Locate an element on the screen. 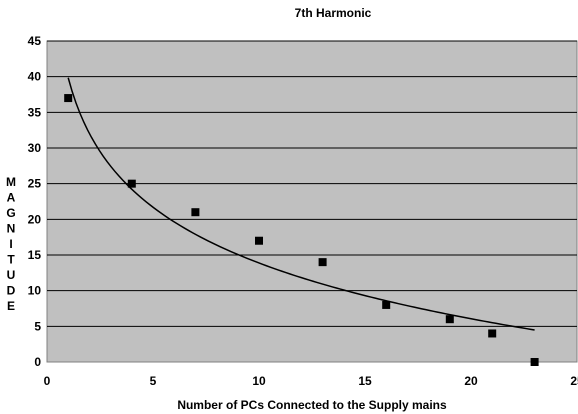  y-tick-label: 20 is located at coordinates (35, 219).